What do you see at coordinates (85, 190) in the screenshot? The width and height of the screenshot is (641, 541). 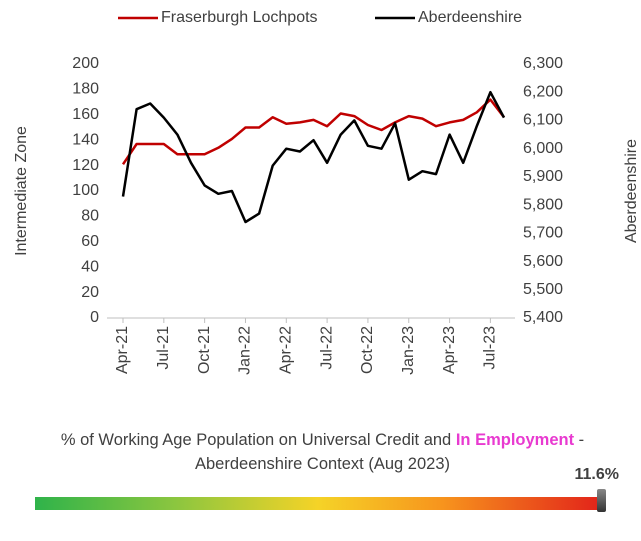 I see `y-tick-label: 100` at bounding box center [85, 190].